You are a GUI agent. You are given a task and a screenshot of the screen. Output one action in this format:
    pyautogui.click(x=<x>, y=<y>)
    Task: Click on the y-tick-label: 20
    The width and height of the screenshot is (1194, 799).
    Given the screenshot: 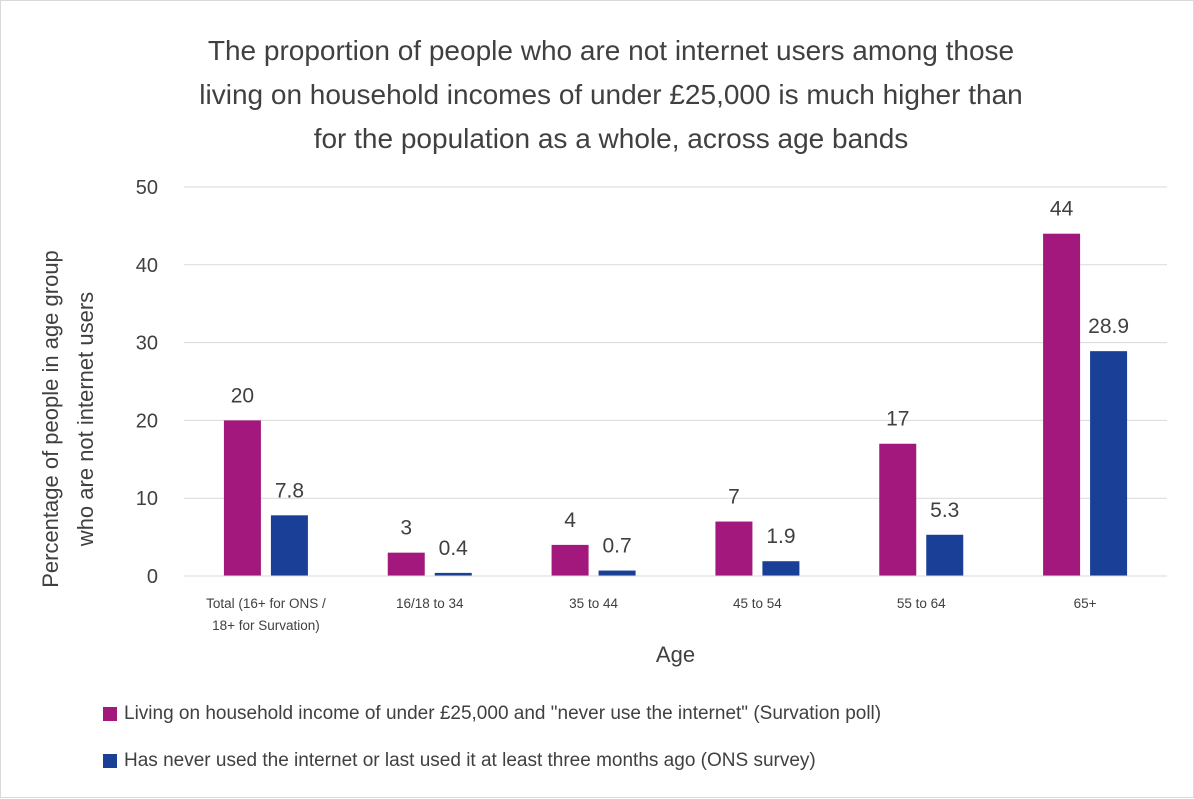 What is the action you would take?
    pyautogui.click(x=147, y=421)
    